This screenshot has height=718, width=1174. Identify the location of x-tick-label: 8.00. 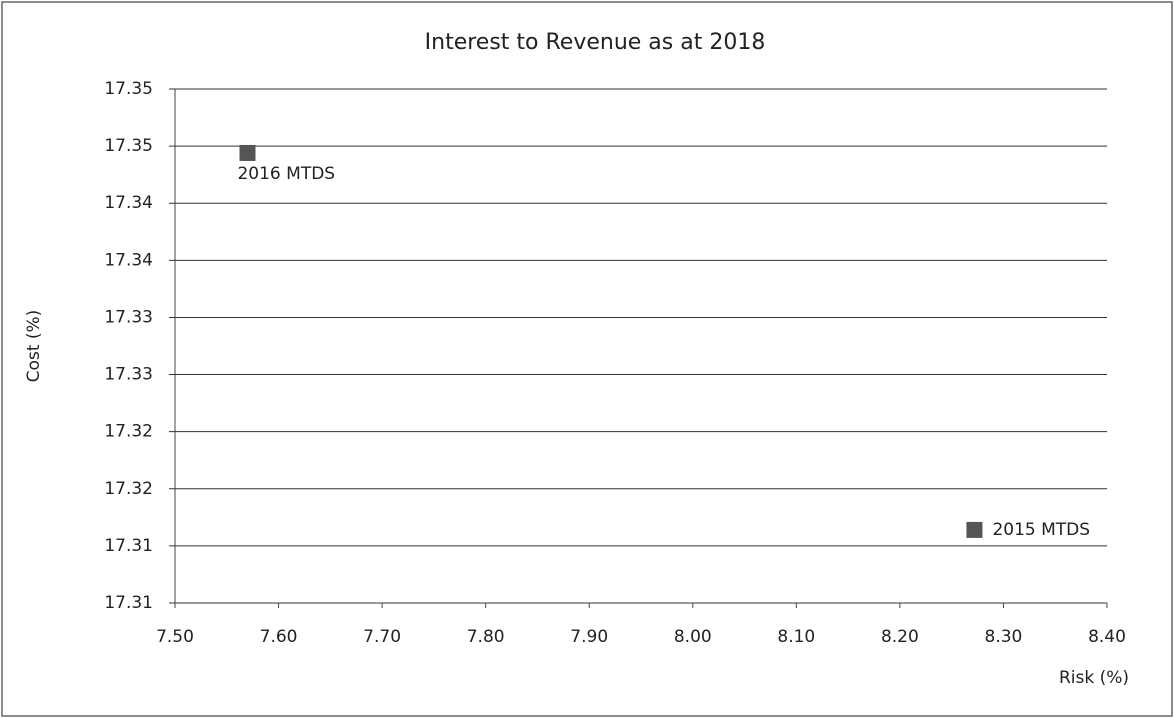
(693, 637).